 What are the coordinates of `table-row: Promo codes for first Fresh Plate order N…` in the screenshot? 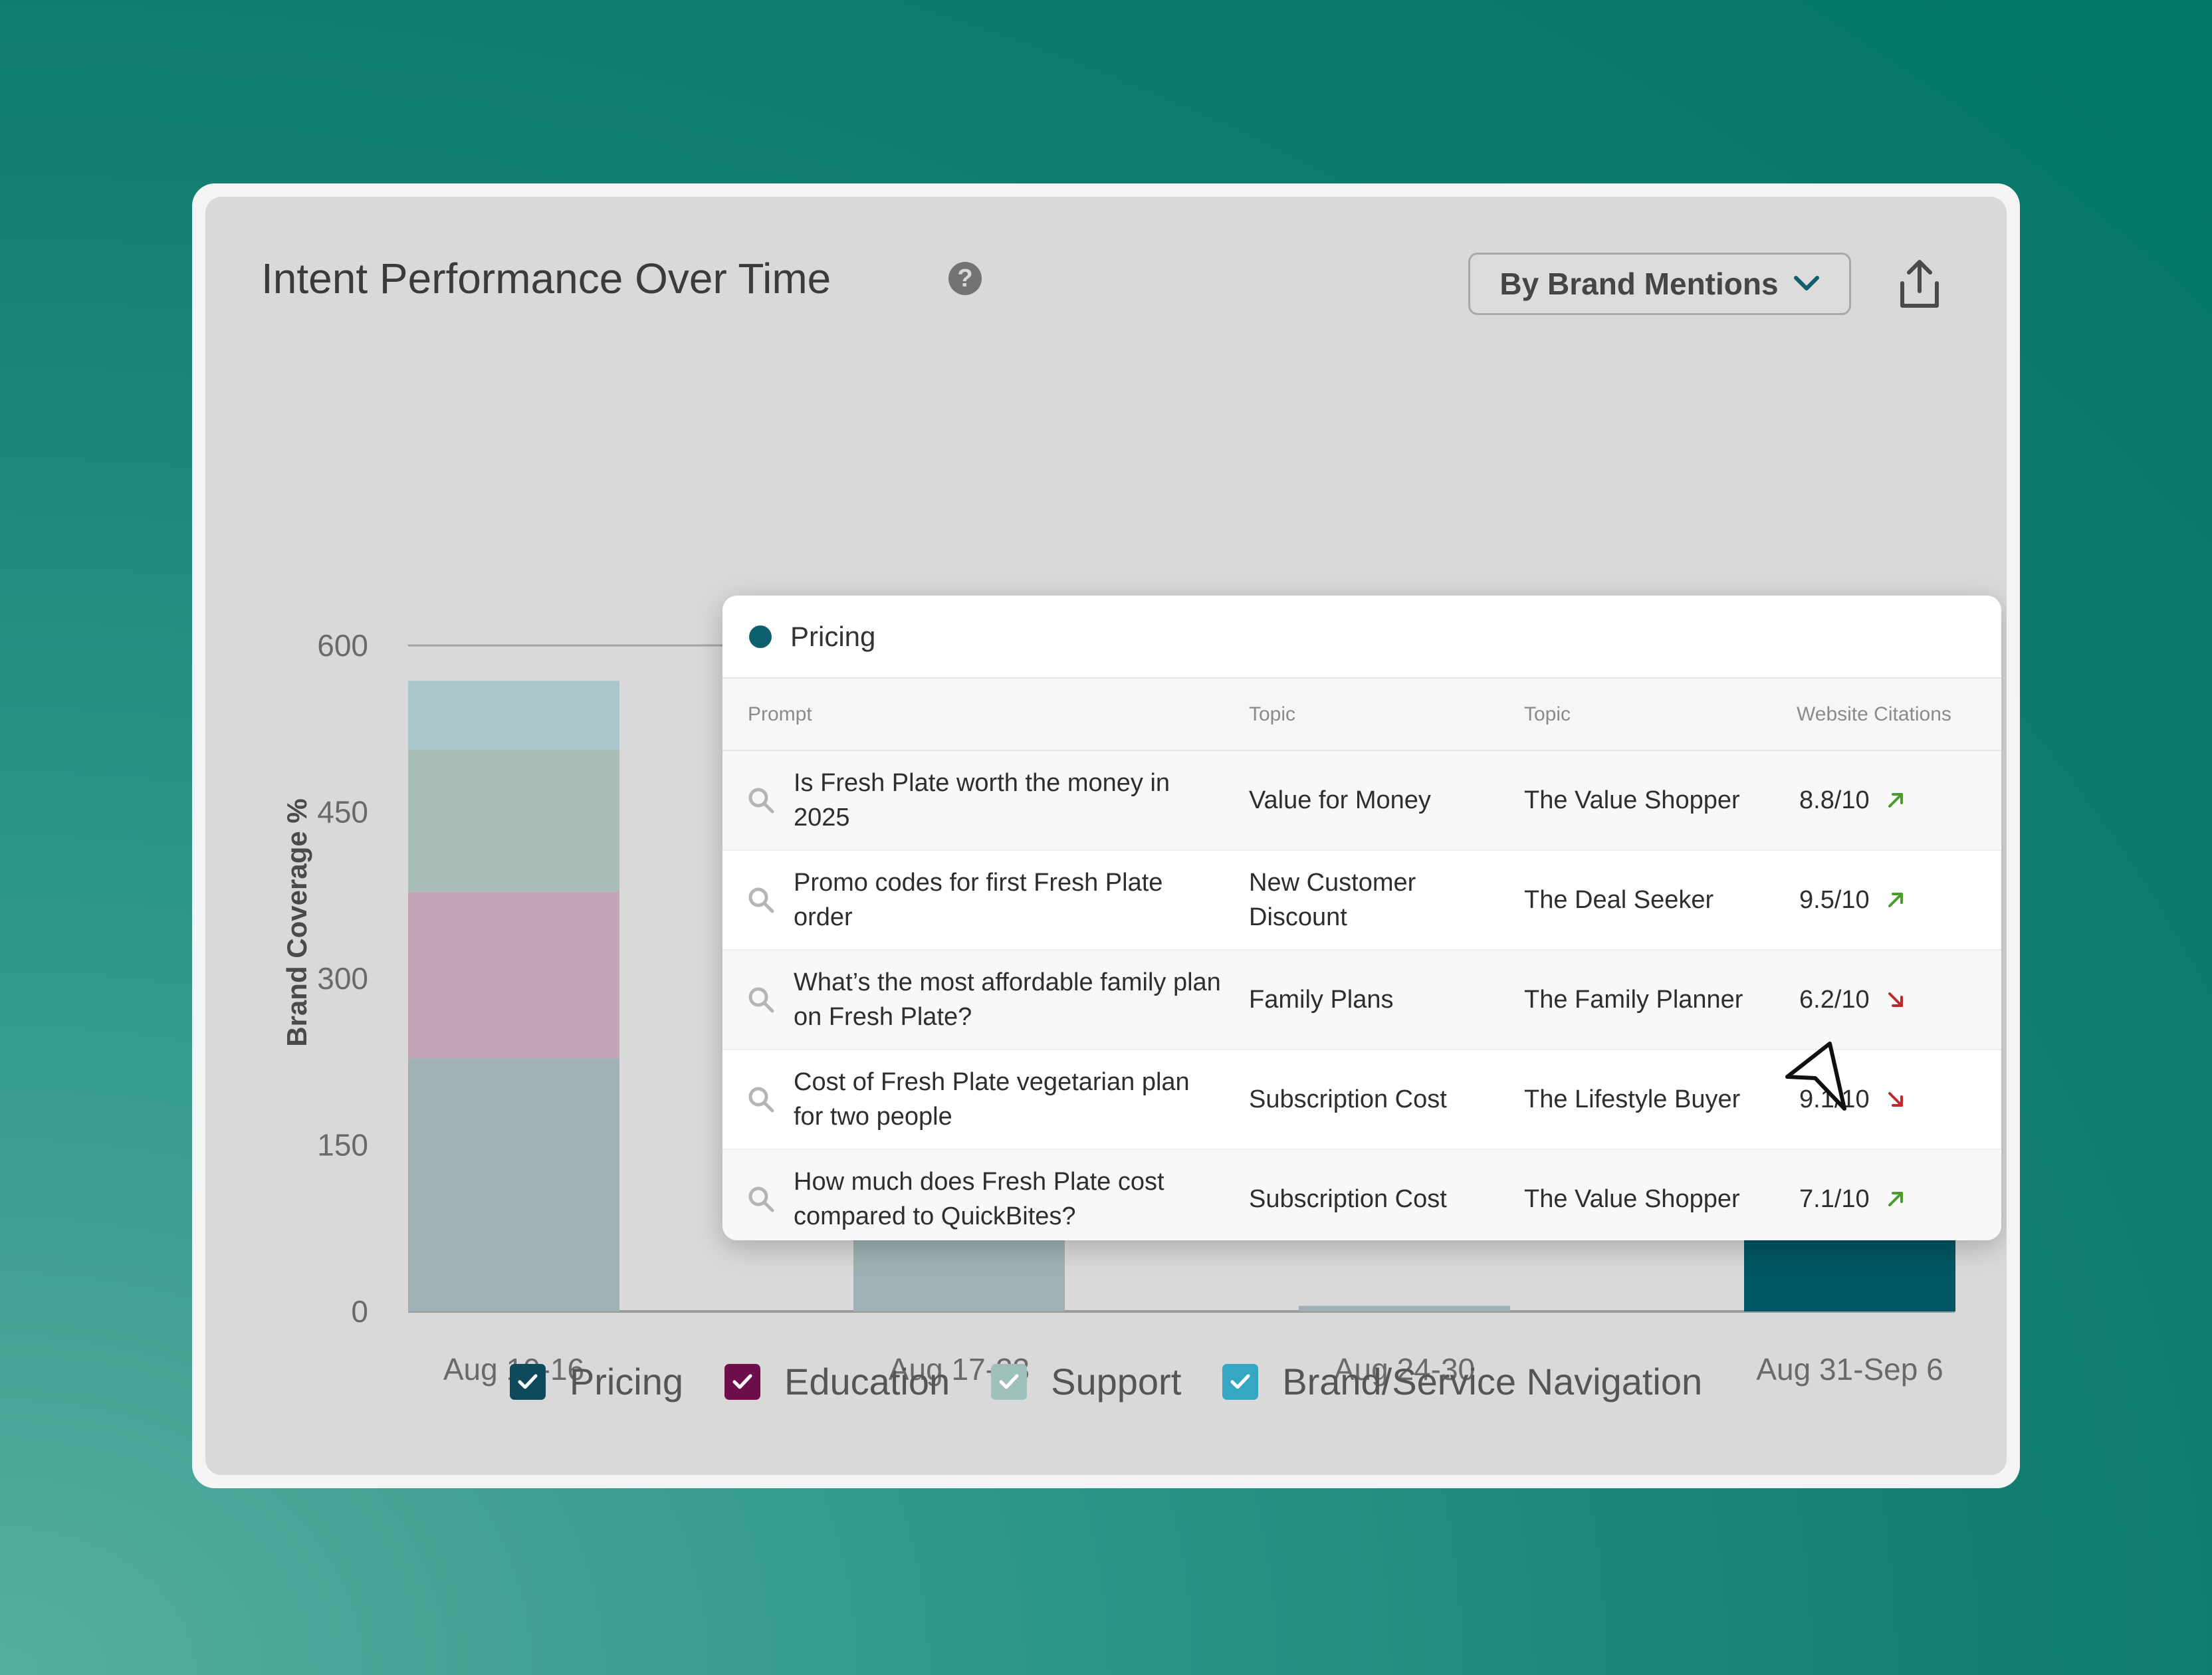 It's located at (1362, 900).